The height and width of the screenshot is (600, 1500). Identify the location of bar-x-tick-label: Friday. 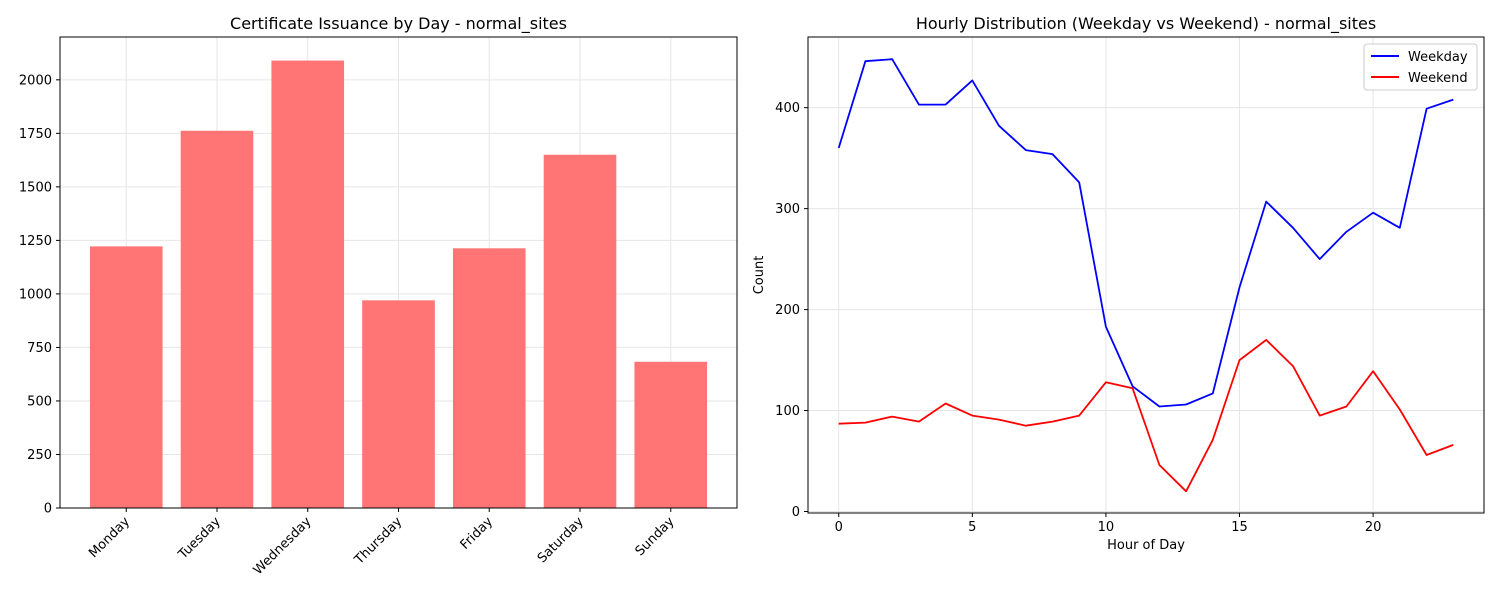
(477, 533).